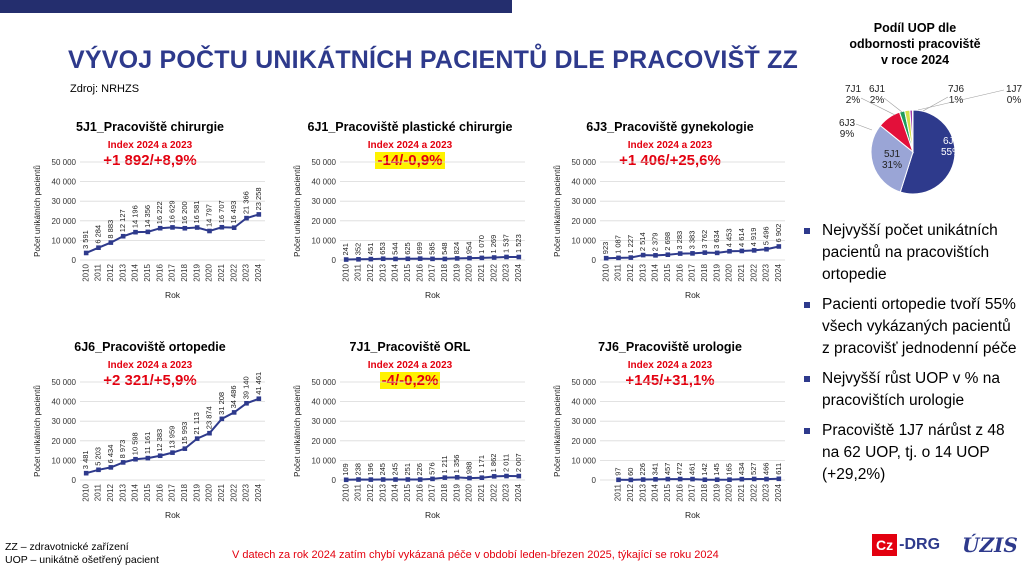  Describe the element at coordinates (990, 545) in the screenshot. I see `uzis-logo: ÚZIS` at that location.